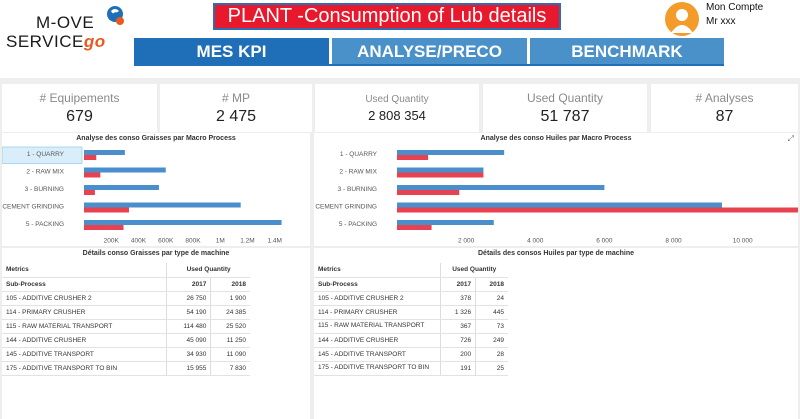 This screenshot has width=800, height=419. I want to click on table-row: 144 - ADDITIVE CRUSHER 726 249, so click(411, 340).